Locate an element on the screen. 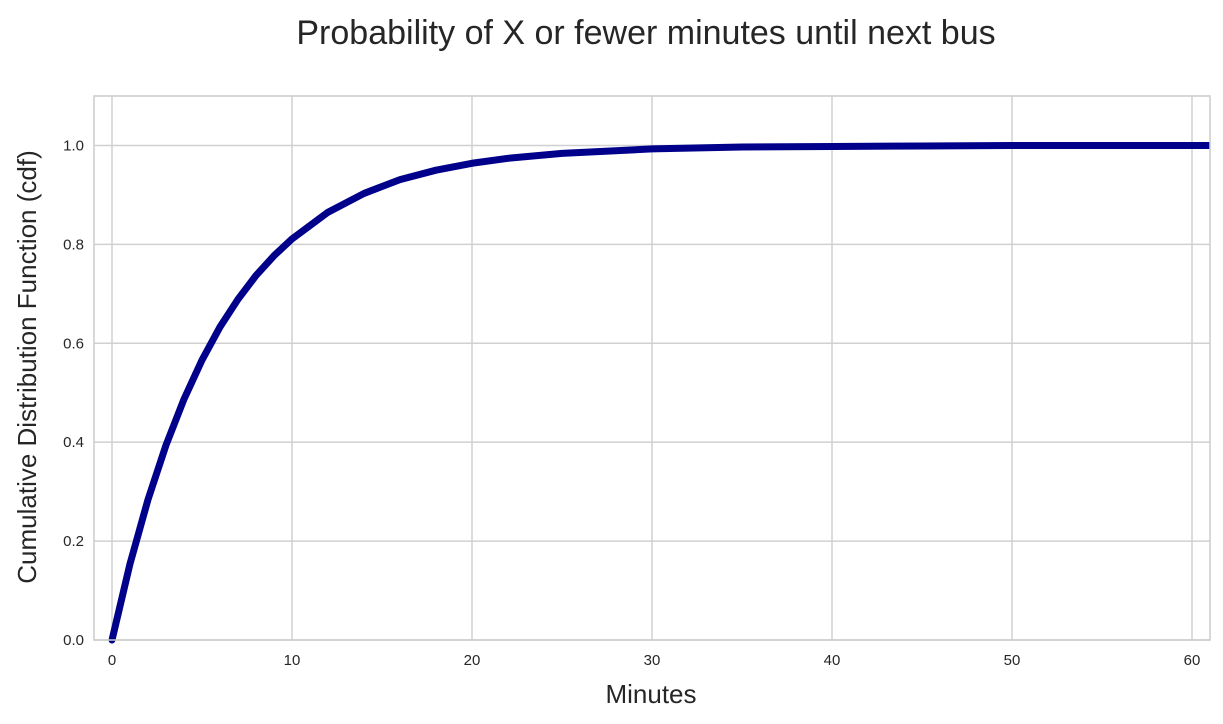  y-tick-label: 0.4 is located at coordinates (73, 442).